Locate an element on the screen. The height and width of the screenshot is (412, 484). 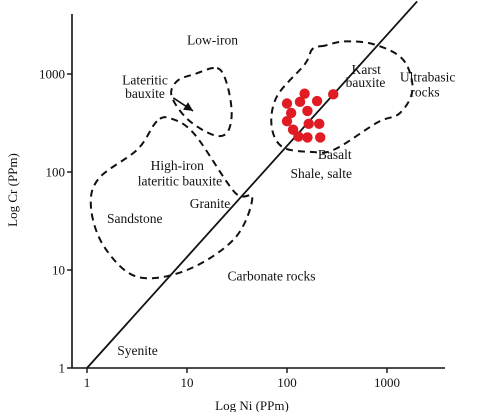
x-tick-label: 10 is located at coordinates (187, 382).